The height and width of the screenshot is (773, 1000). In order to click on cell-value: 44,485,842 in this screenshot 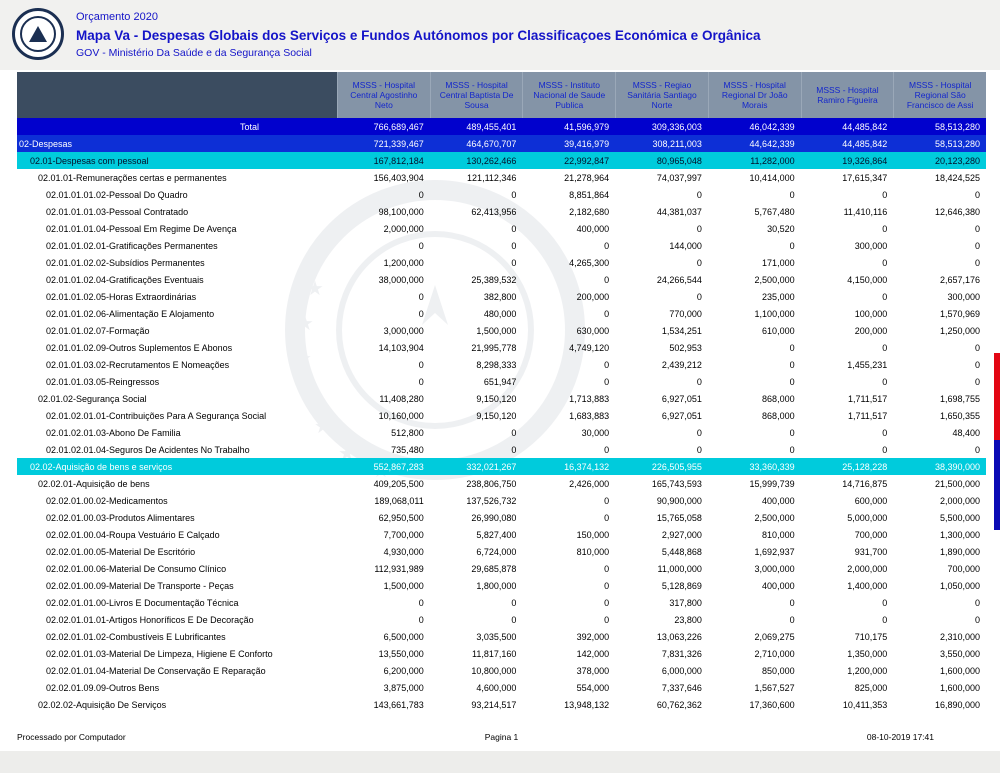, I will do `click(865, 143)`.